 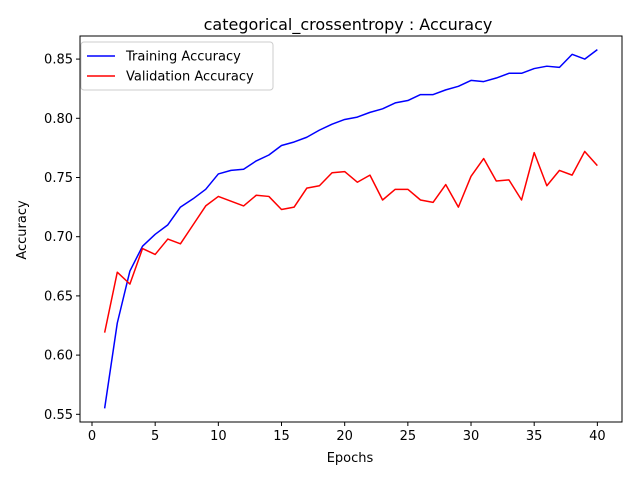 What do you see at coordinates (408, 436) in the screenshot?
I see `x-tick-label: 25` at bounding box center [408, 436].